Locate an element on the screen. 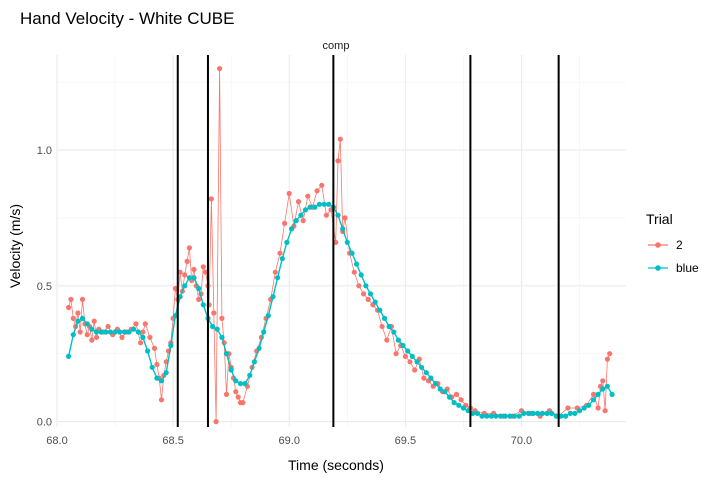 This screenshot has width=714, height=478. legend-key-point is located at coordinates (658, 245).